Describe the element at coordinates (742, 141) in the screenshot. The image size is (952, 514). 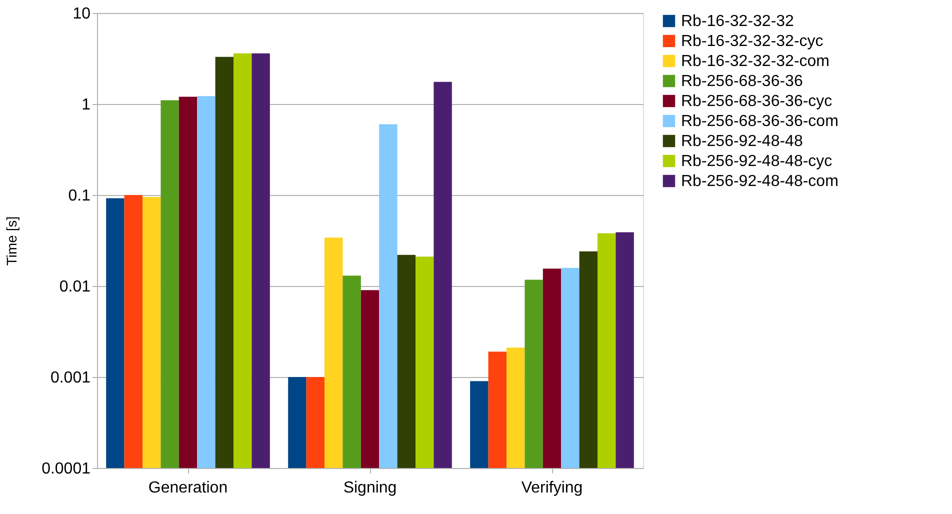
I see `legend-label: Rb-256-92-48-48` at that location.